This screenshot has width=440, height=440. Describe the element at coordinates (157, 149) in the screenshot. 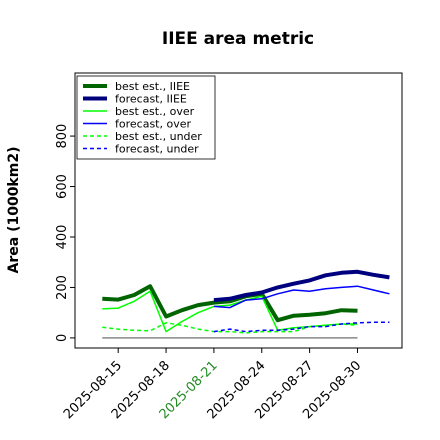

I see `legend-label: forecast, under` at that location.